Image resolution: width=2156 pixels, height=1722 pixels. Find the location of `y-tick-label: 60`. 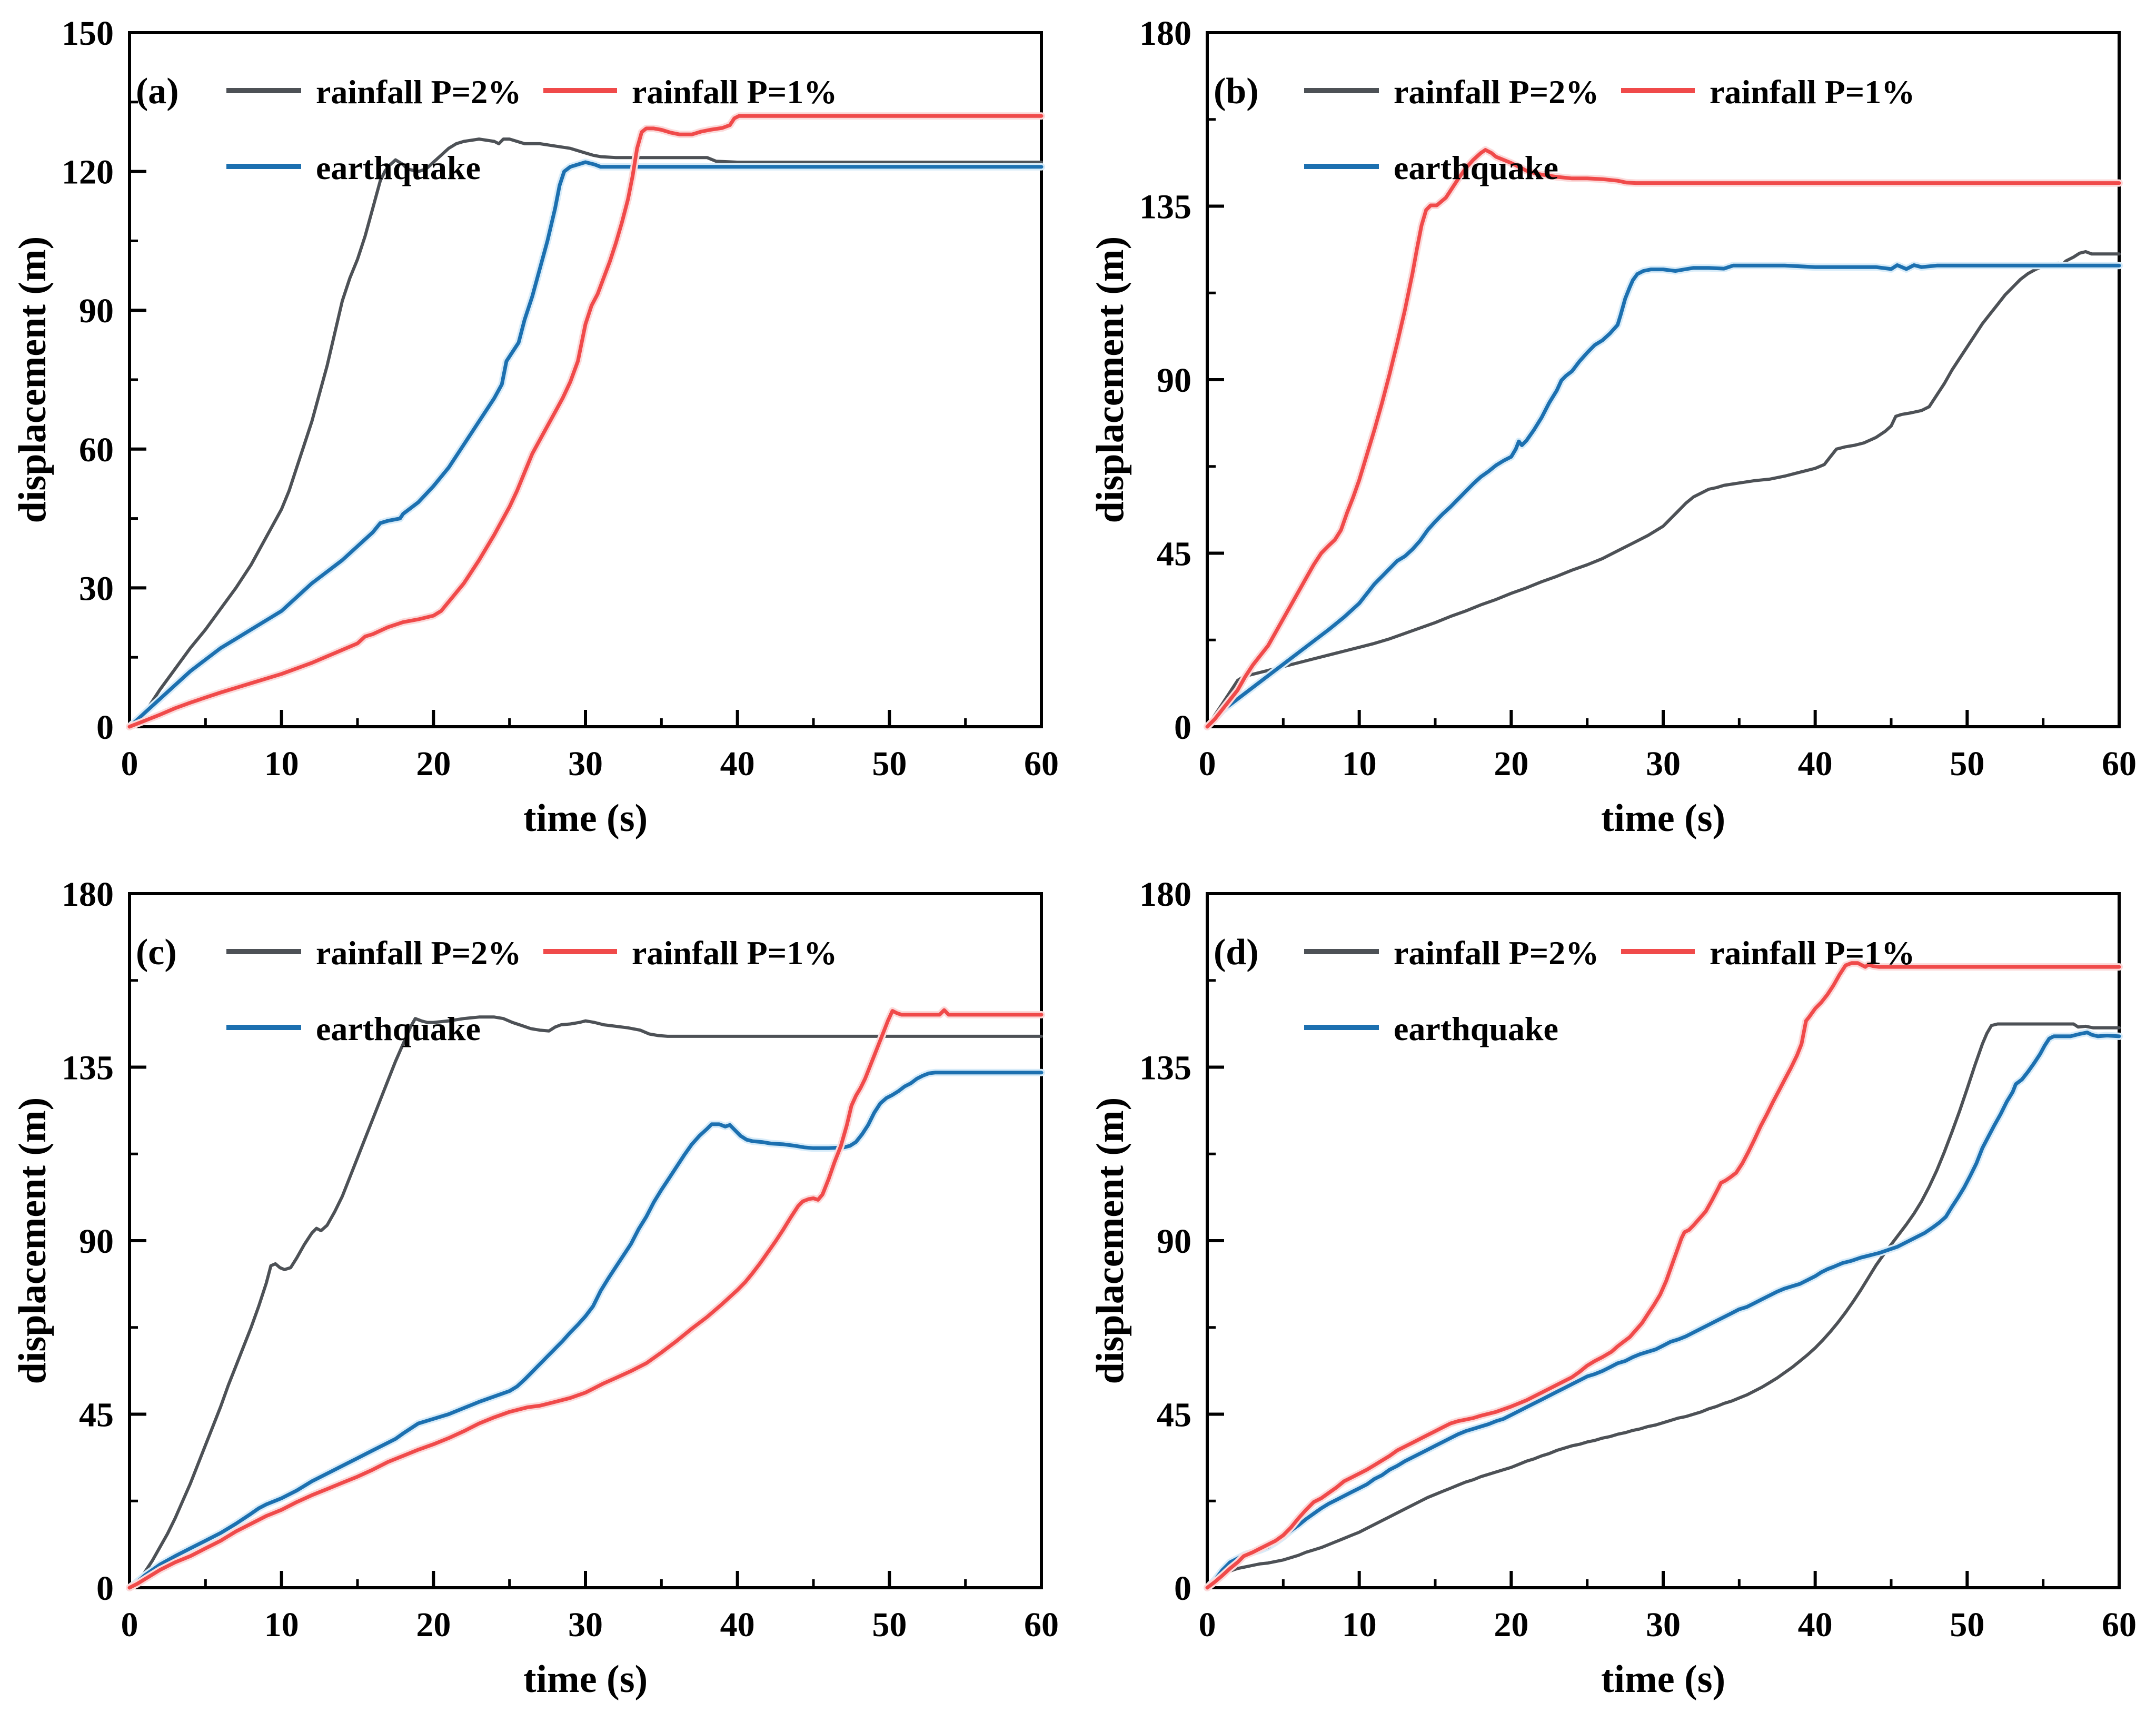

y-tick-label: 60 is located at coordinates (96, 450).